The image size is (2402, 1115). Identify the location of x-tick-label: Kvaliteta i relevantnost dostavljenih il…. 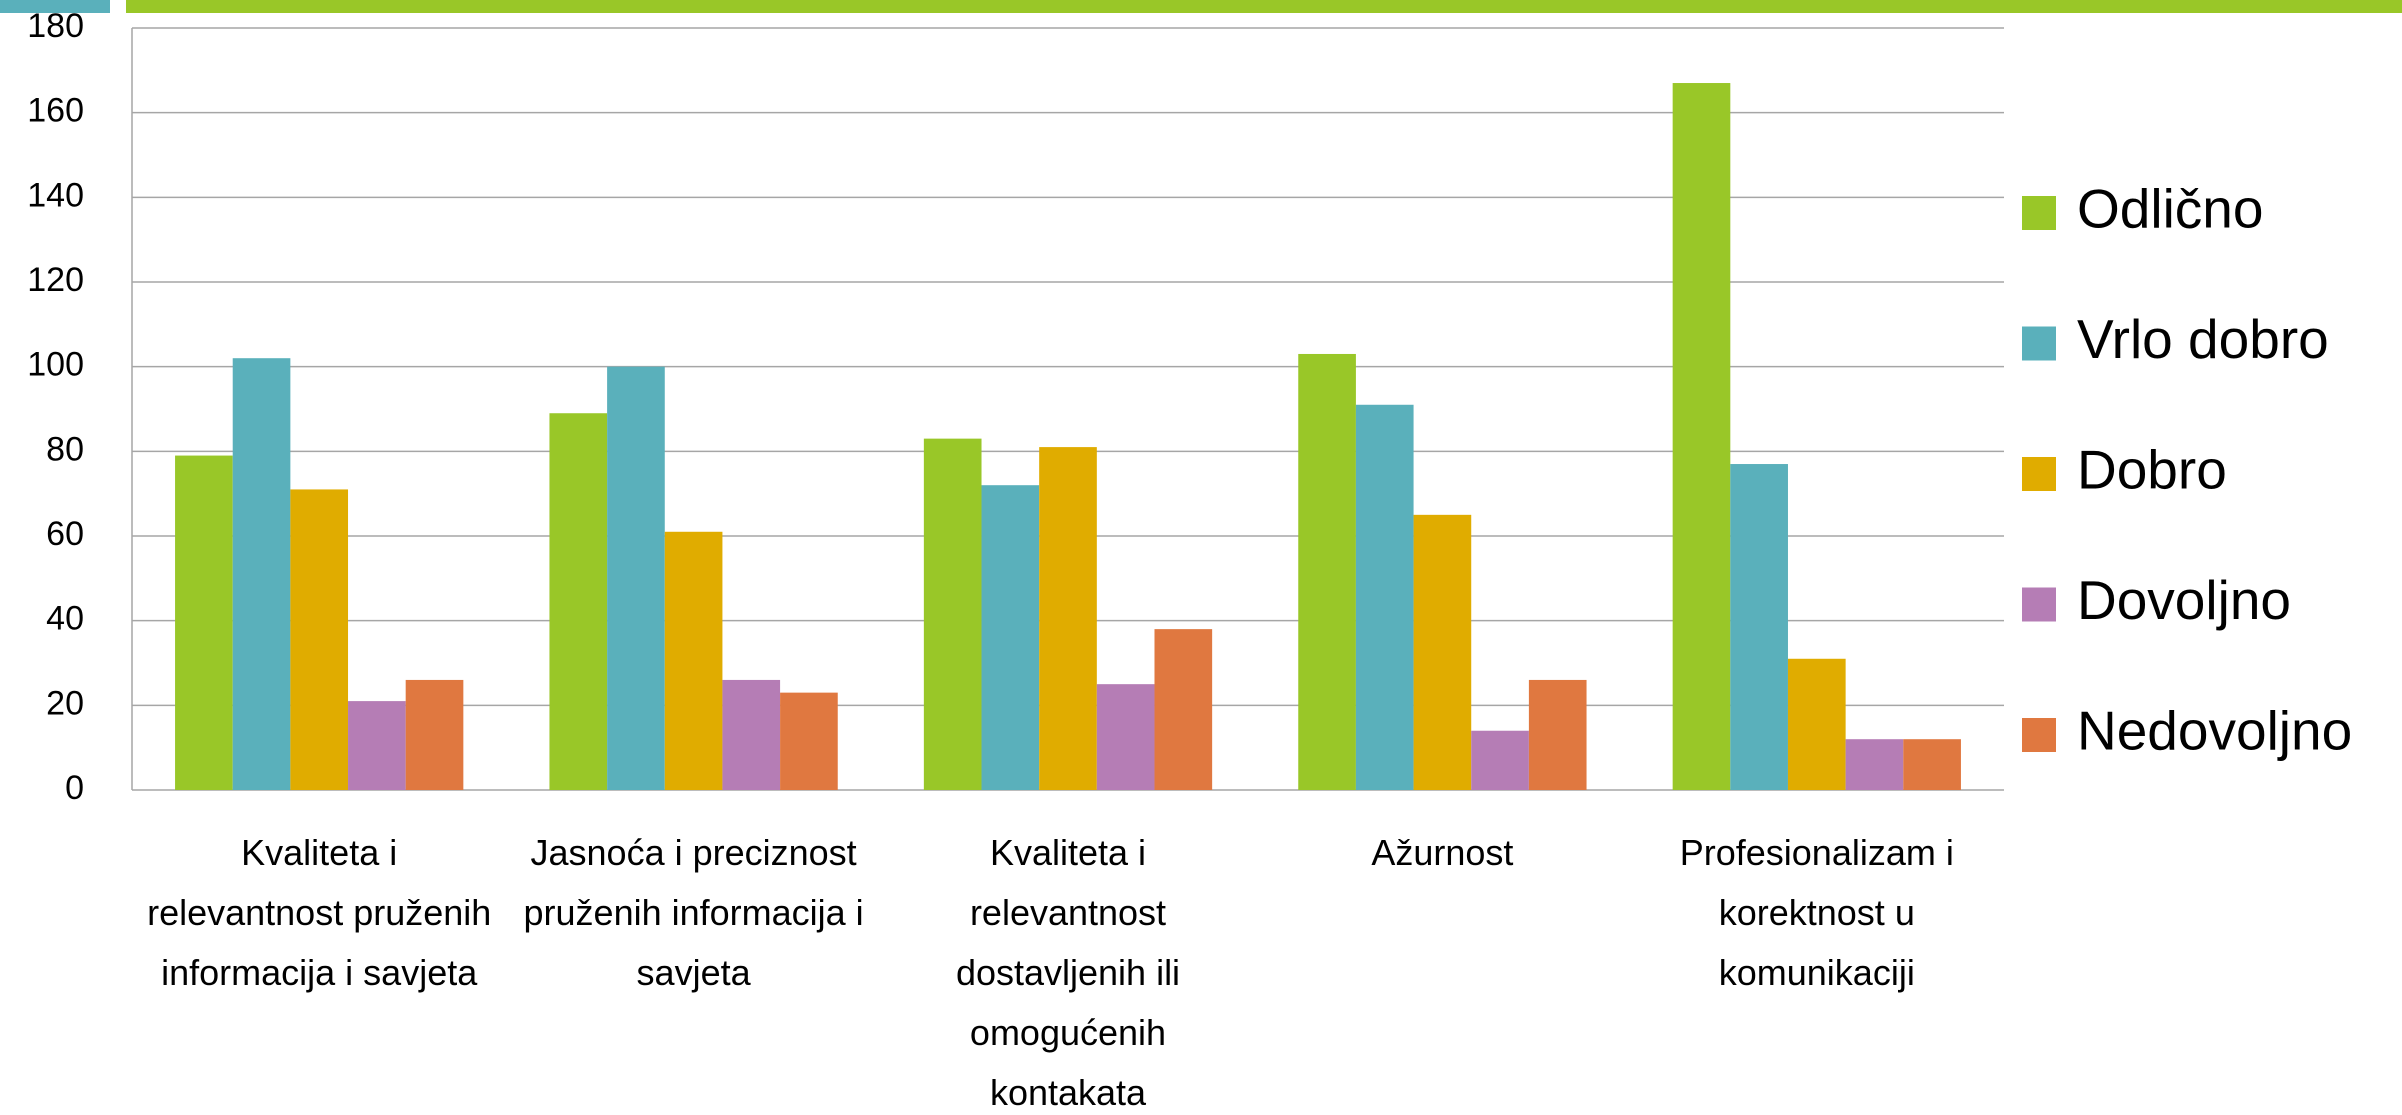
(1068, 972).